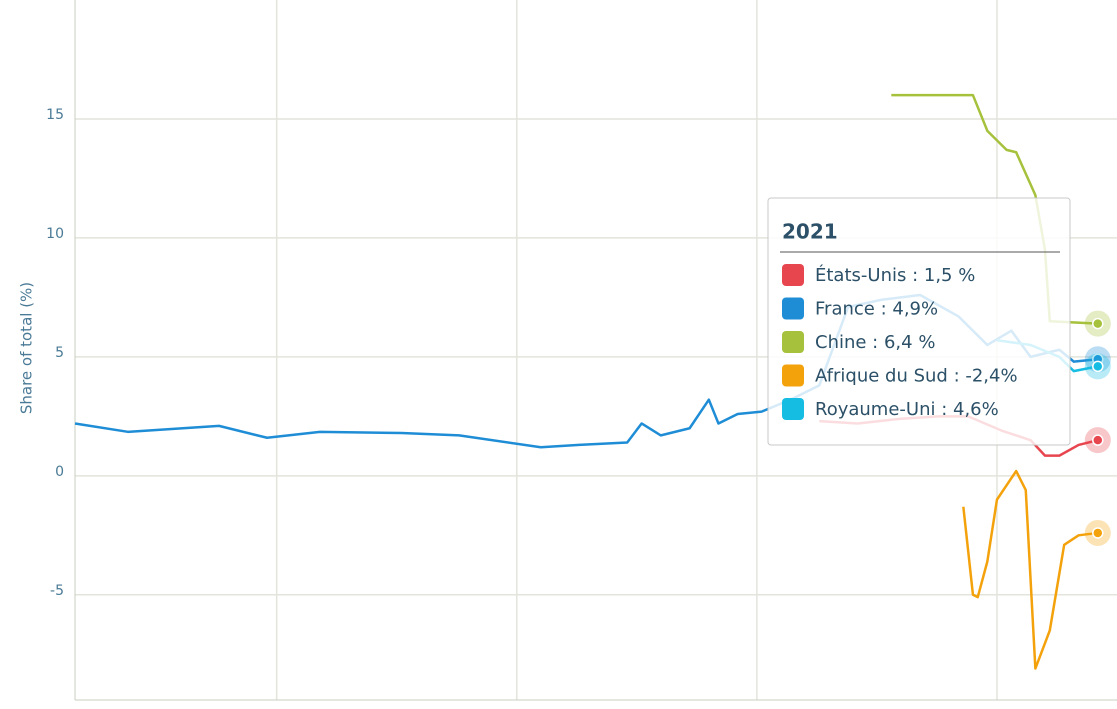  Describe the element at coordinates (907, 409) in the screenshot. I see `tooltip-item: Royaume-Uni : 4,6%` at that location.